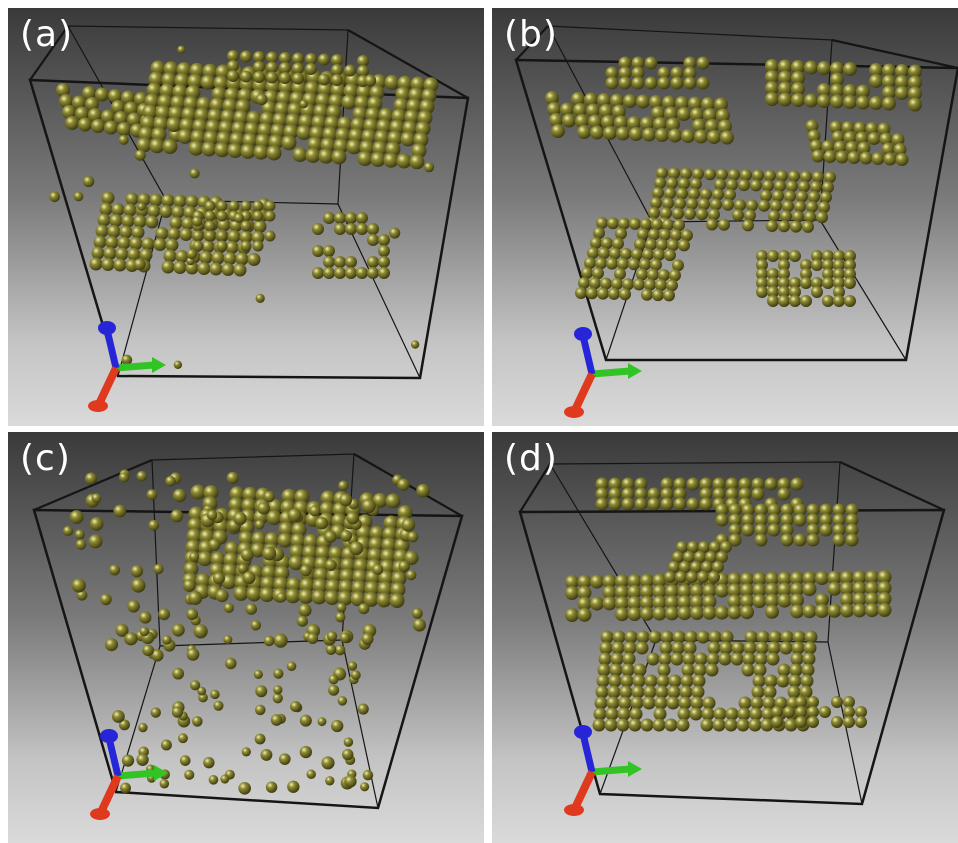 The image size is (958, 843). What do you see at coordinates (531, 34) in the screenshot?
I see `panel-label-b: (b)` at bounding box center [531, 34].